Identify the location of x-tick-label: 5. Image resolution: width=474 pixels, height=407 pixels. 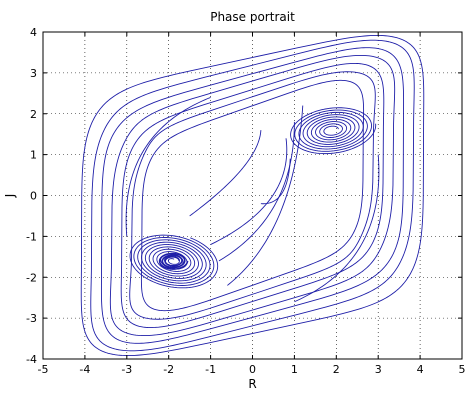
(462, 369).